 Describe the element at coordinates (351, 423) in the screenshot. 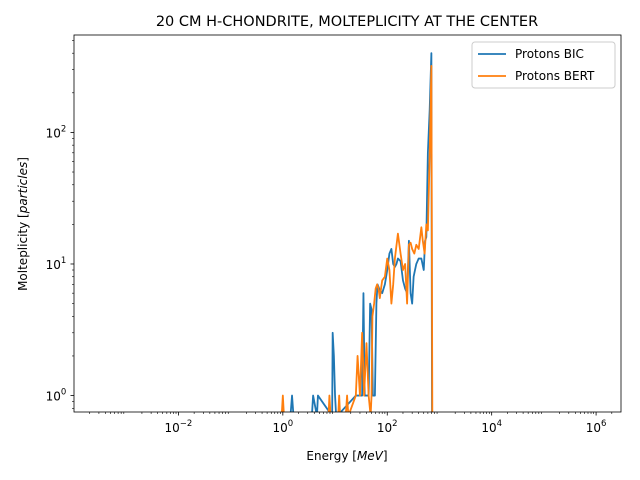

I see `x-axis: 10⁻² 10⁰ 10² 10⁴ 10⁶` at that location.